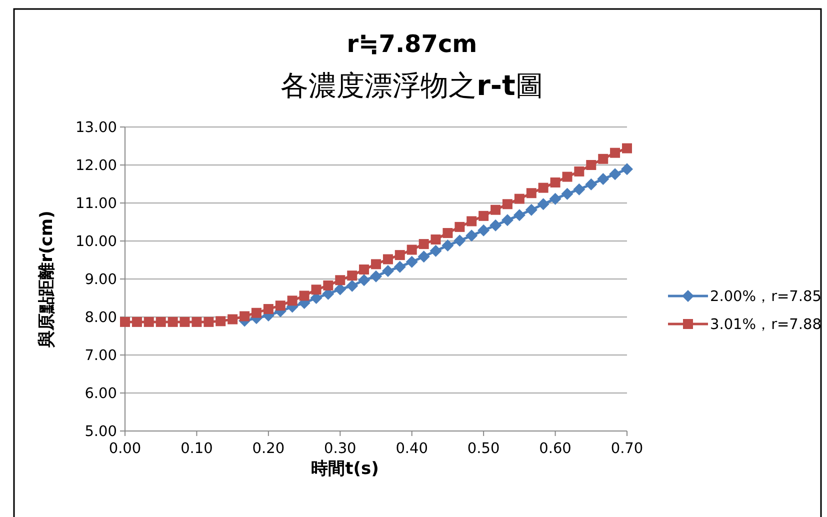 This screenshot has width=827, height=517. I want to click on legend-label: 3.01%，r=7.88, so click(766, 325).